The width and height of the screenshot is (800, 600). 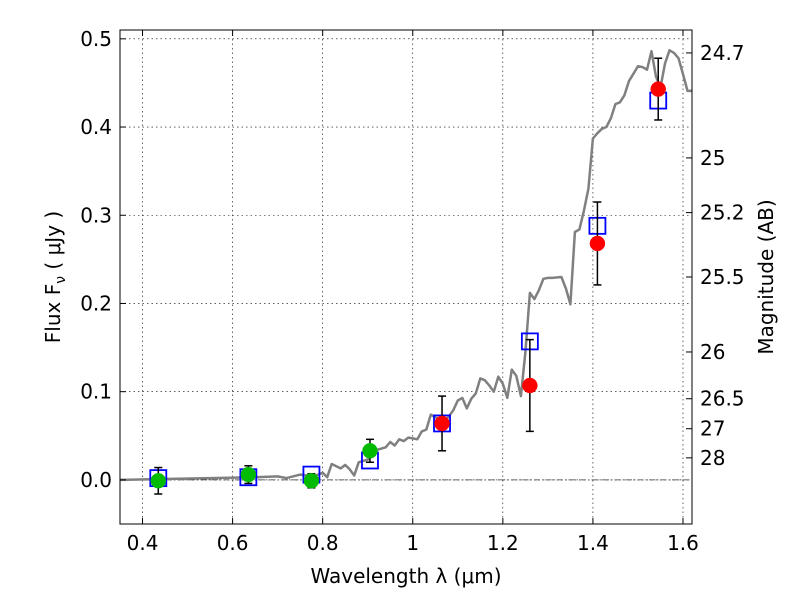 I want to click on y-ticks: 0.0 0.1 0.2 0.3 0.4 0.5, so click(x=103, y=259).